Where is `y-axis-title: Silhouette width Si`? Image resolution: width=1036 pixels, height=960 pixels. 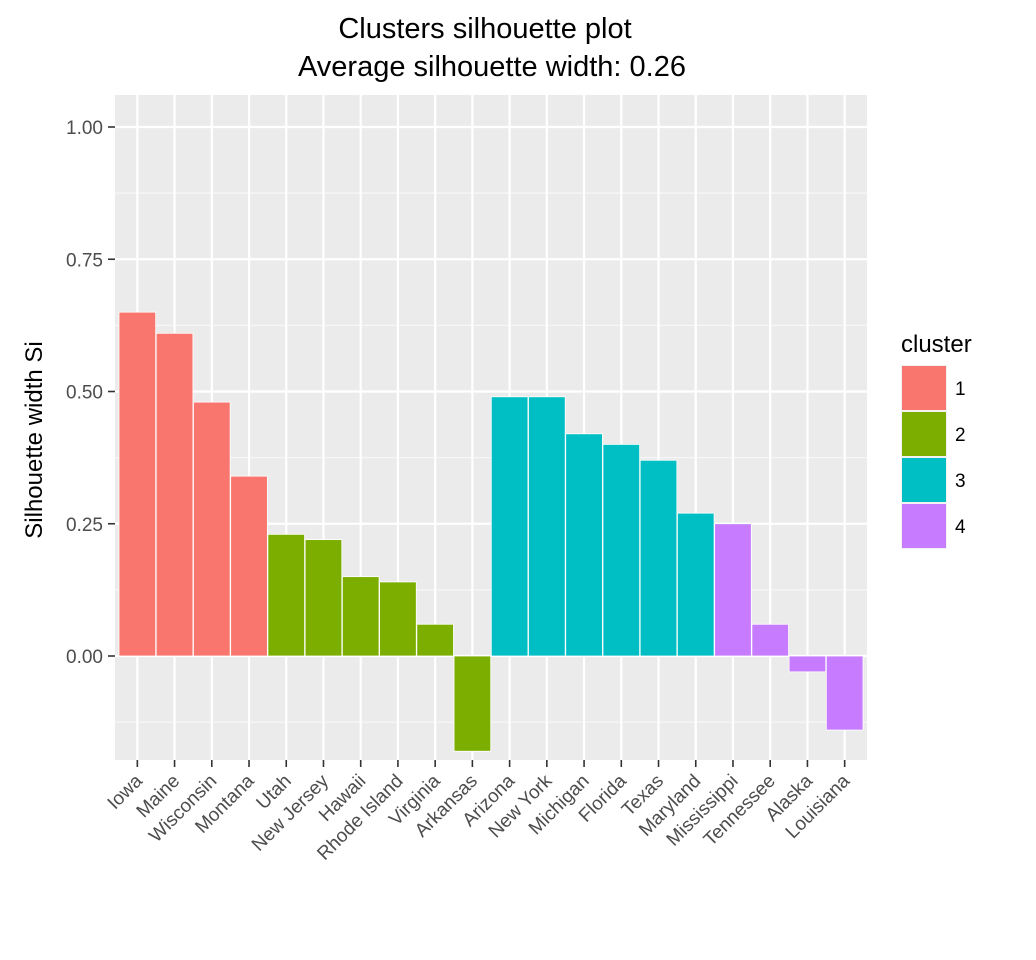 y-axis-title: Silhouette width Si is located at coordinates (34, 439).